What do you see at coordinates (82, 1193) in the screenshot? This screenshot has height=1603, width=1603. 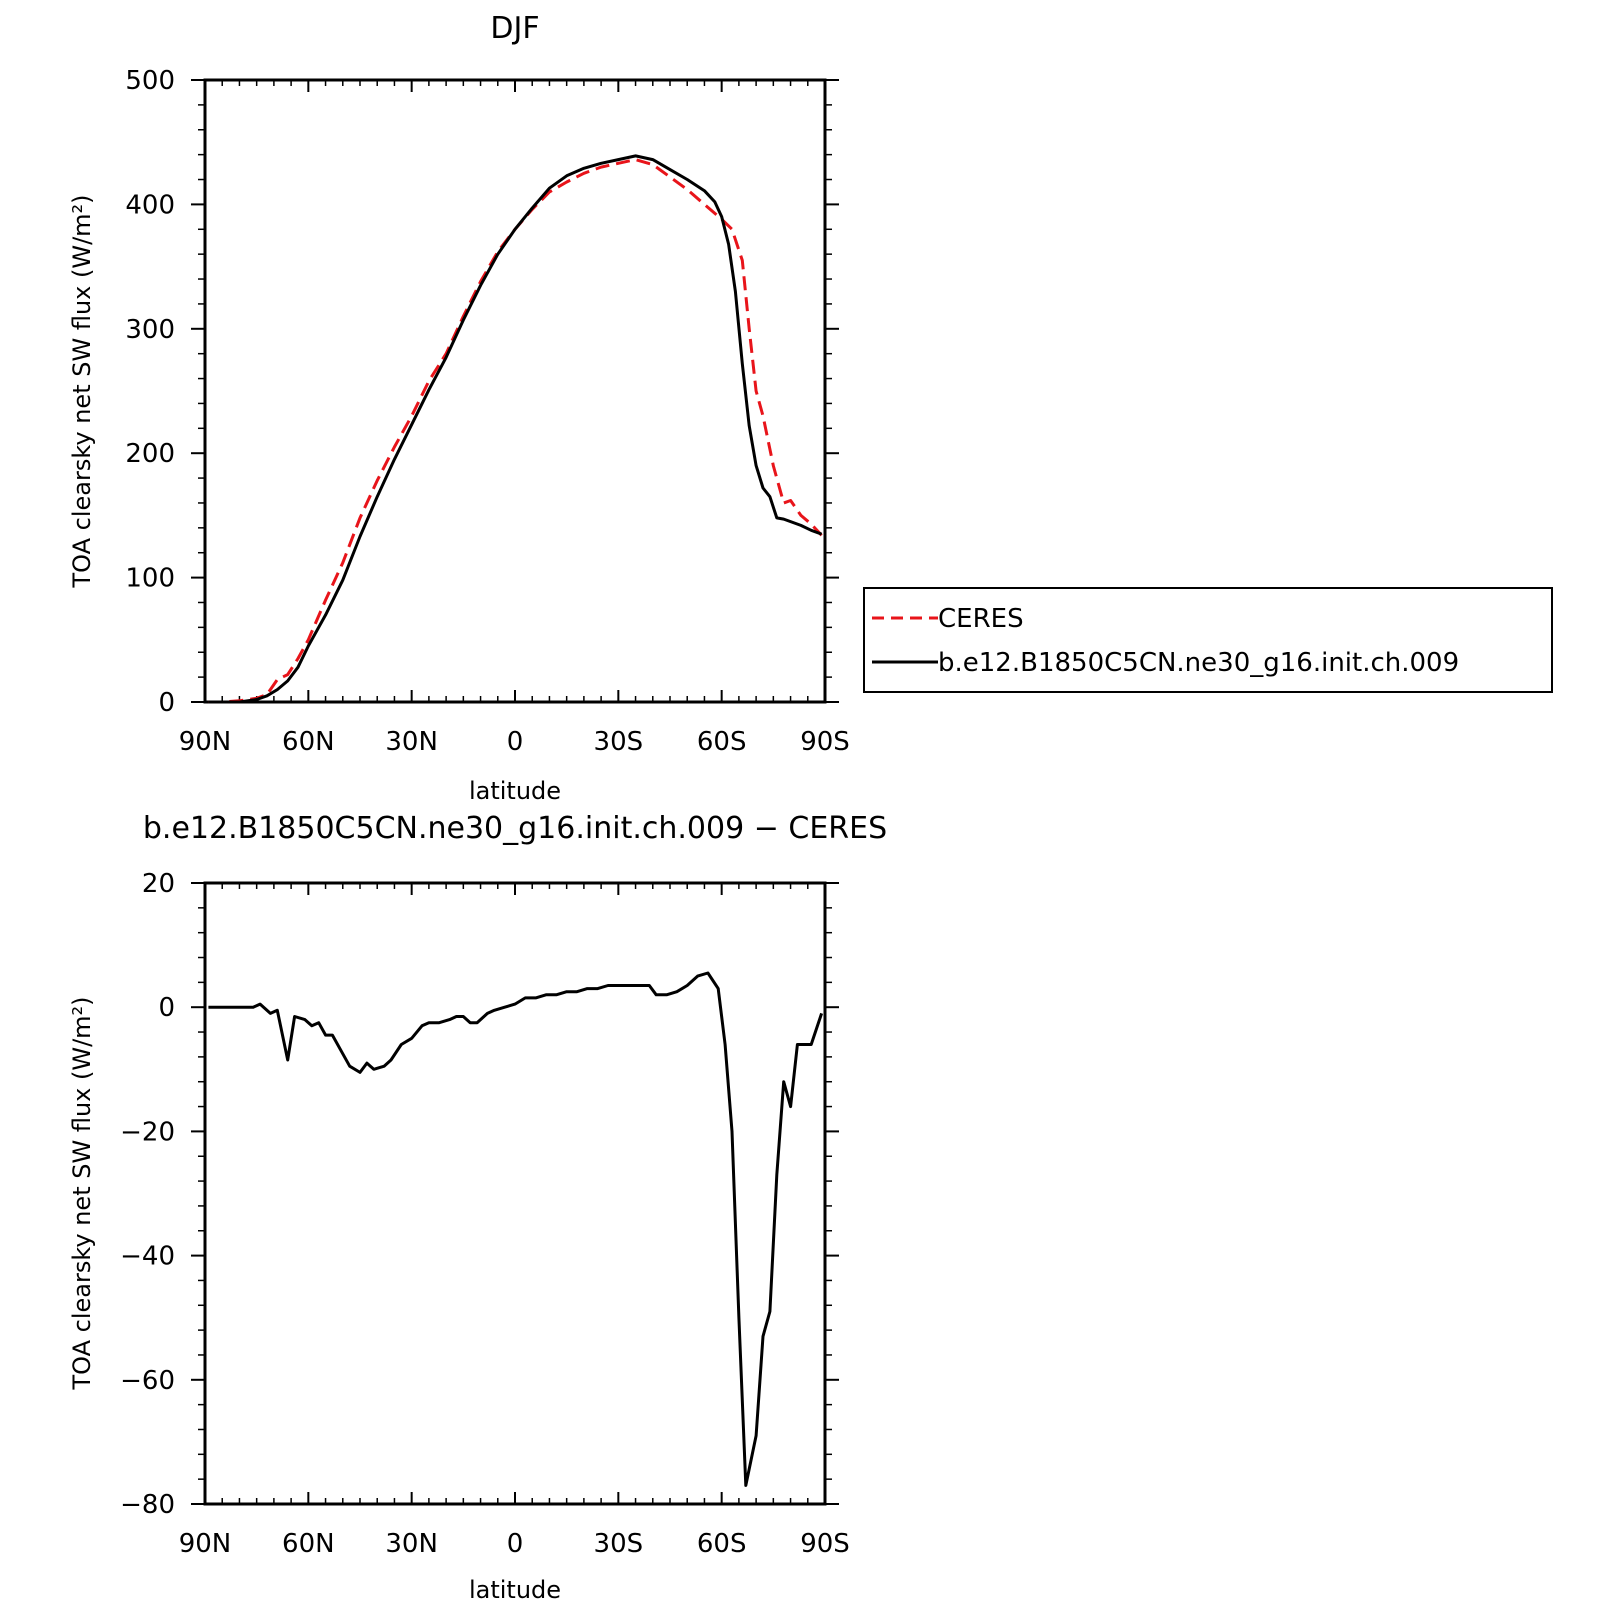 I see `bottom-y-axis-label: TOA clearsky net SW flux (W/m²)` at bounding box center [82, 1193].